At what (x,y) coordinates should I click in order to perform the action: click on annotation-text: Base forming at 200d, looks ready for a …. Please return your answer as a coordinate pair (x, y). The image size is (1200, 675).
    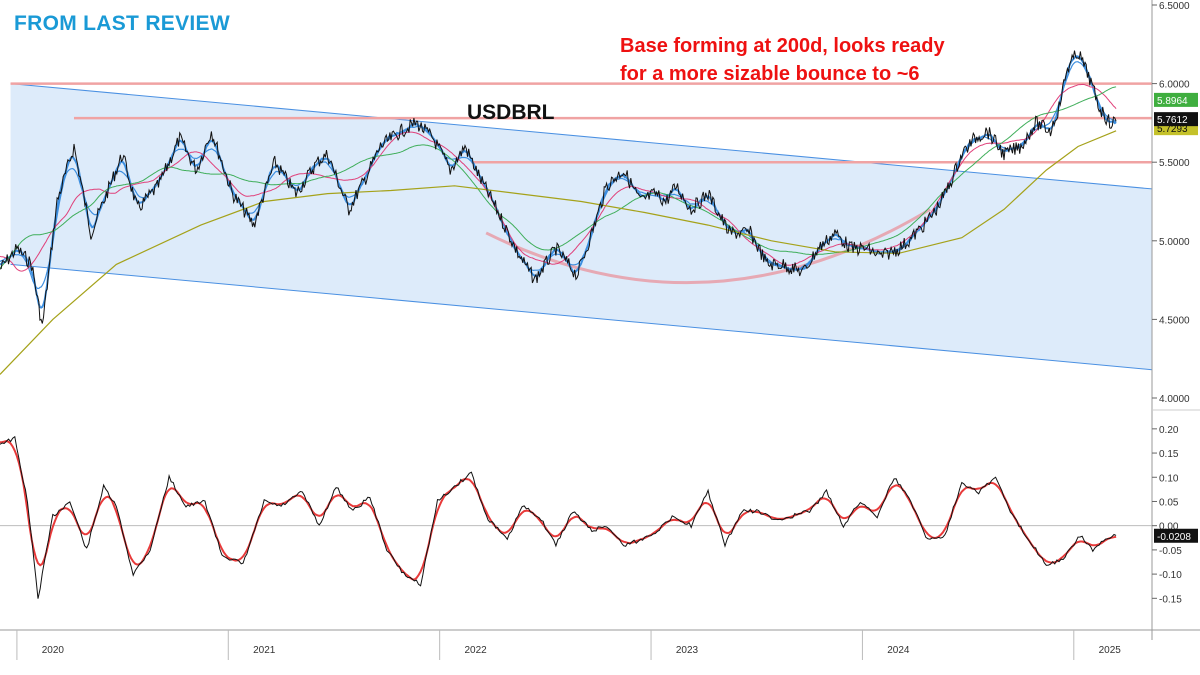
    Looking at the image, I should click on (830, 60).